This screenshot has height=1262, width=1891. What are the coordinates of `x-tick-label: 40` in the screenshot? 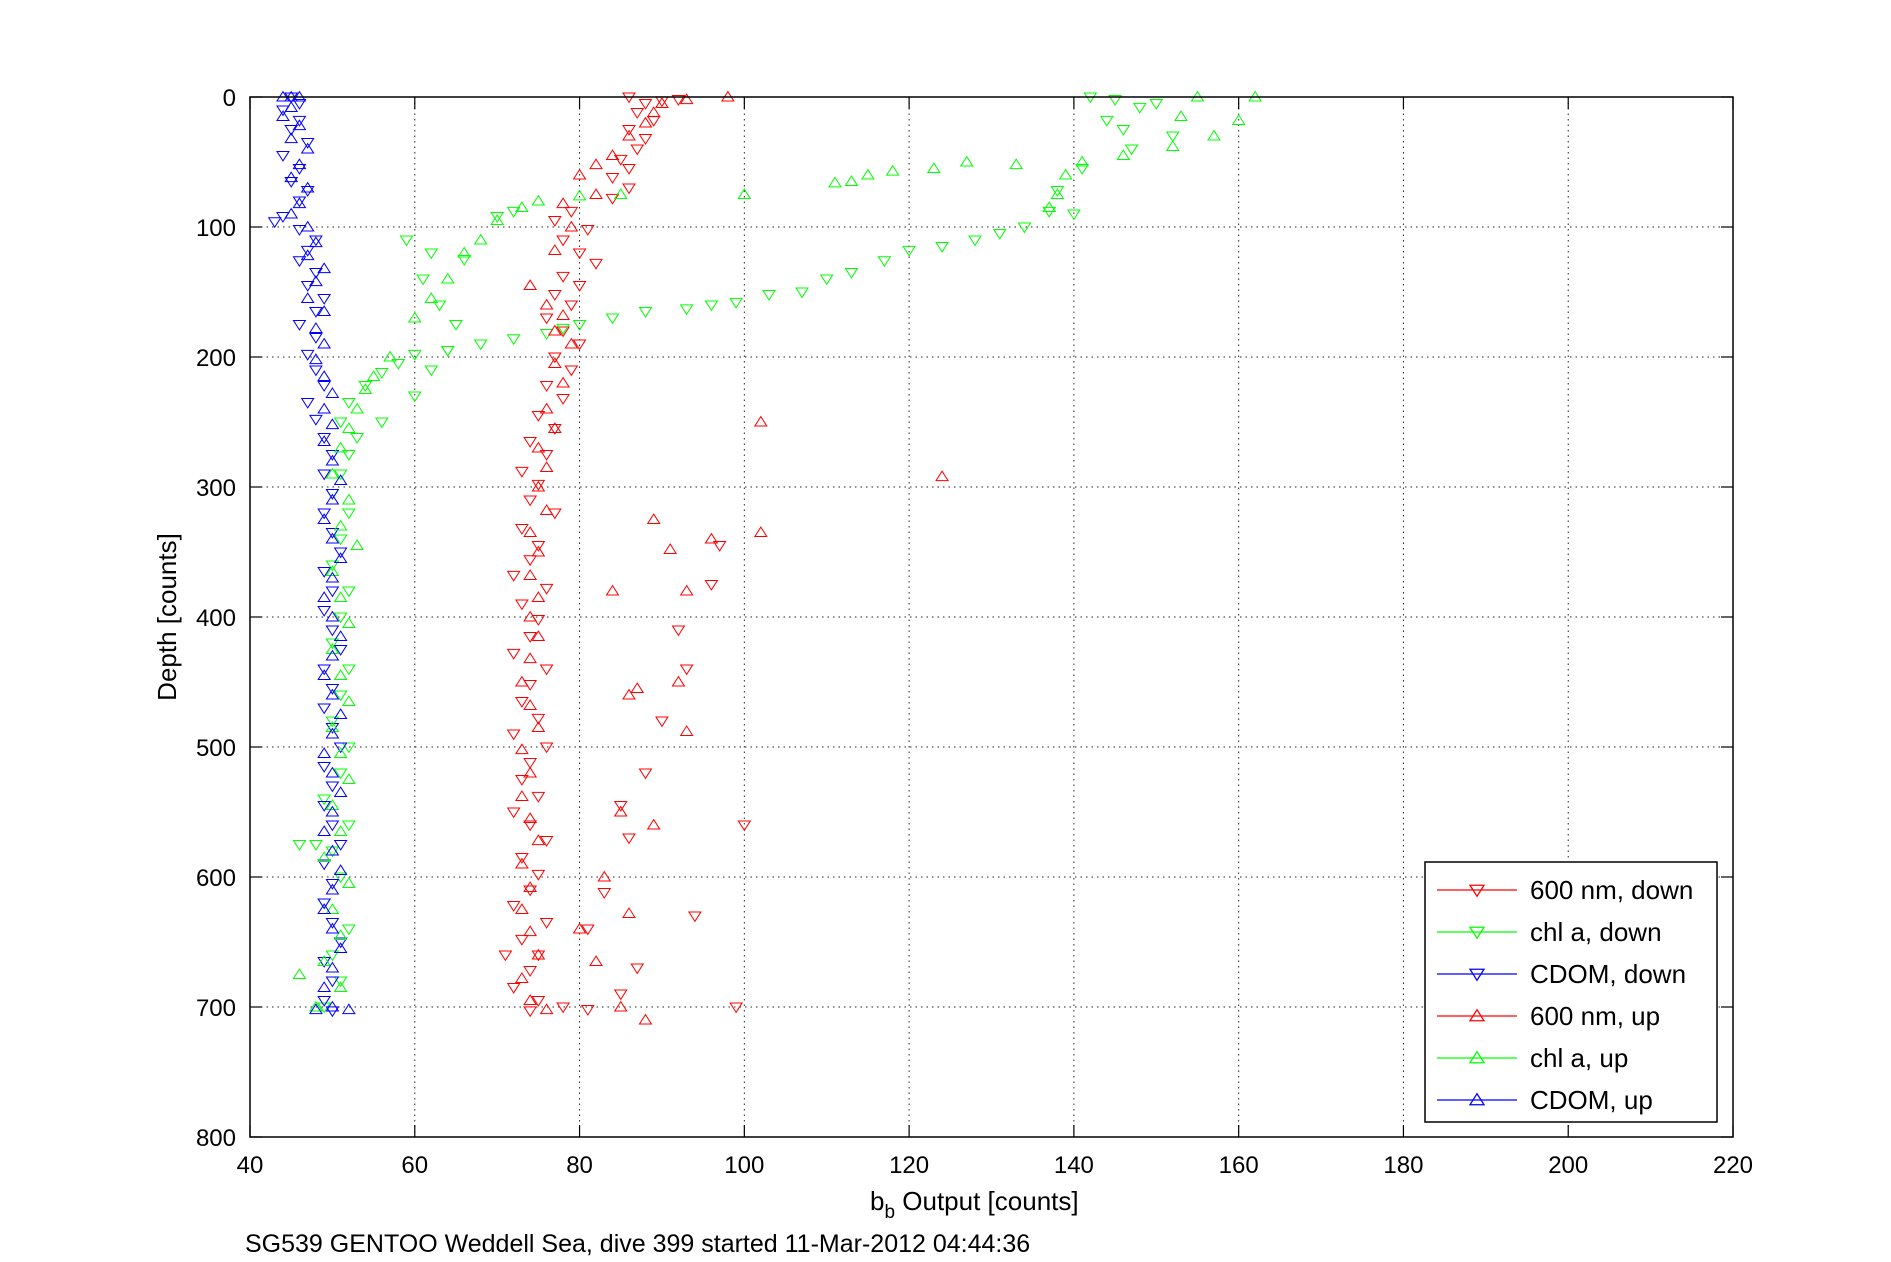 It's located at (250, 1165).